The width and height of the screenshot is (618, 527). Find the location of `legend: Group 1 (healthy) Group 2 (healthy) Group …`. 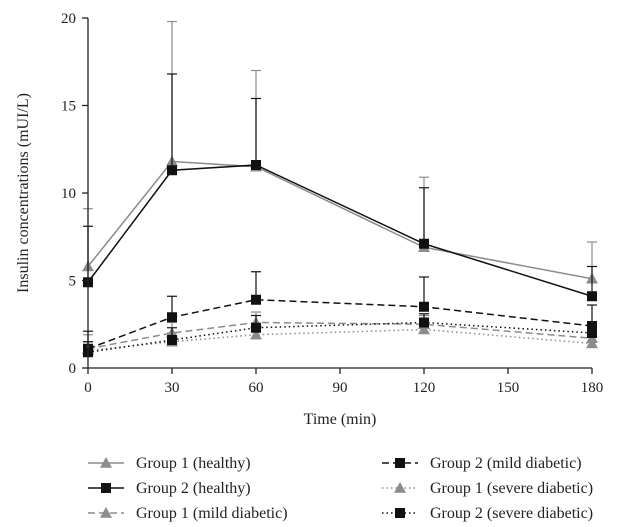

legend: Group 1 (healthy) Group 2 (healthy) Group … is located at coordinates (340, 488).